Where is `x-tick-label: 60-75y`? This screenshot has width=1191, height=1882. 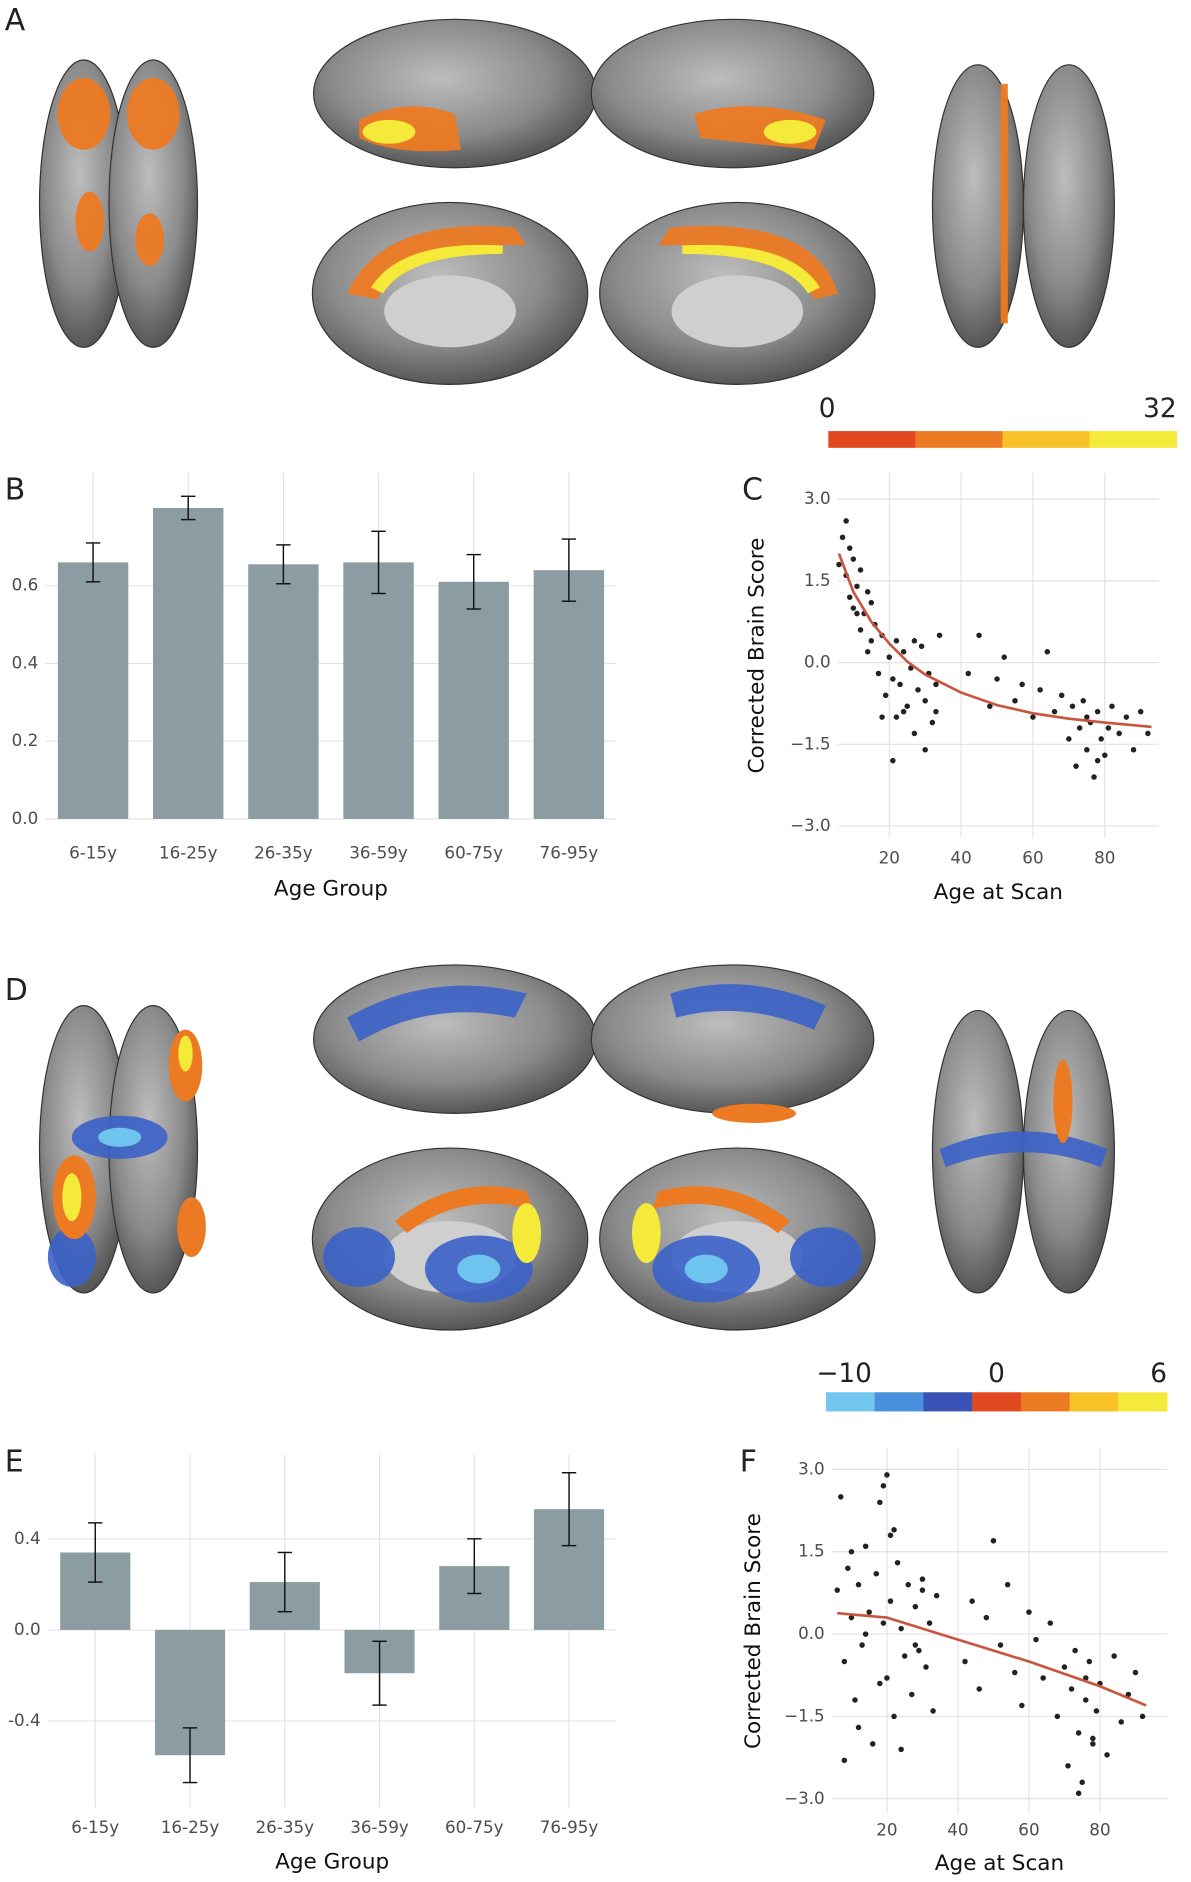 x-tick-label: 60-75y is located at coordinates (473, 853).